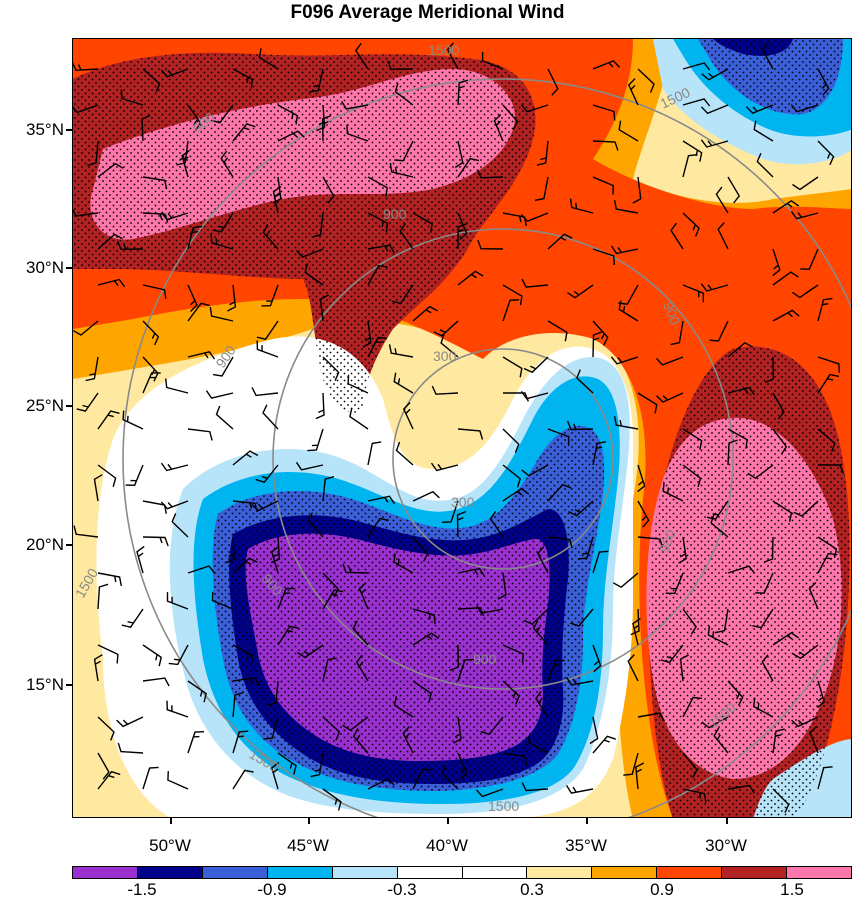  I want to click on lat-tick, so click(69, 406).